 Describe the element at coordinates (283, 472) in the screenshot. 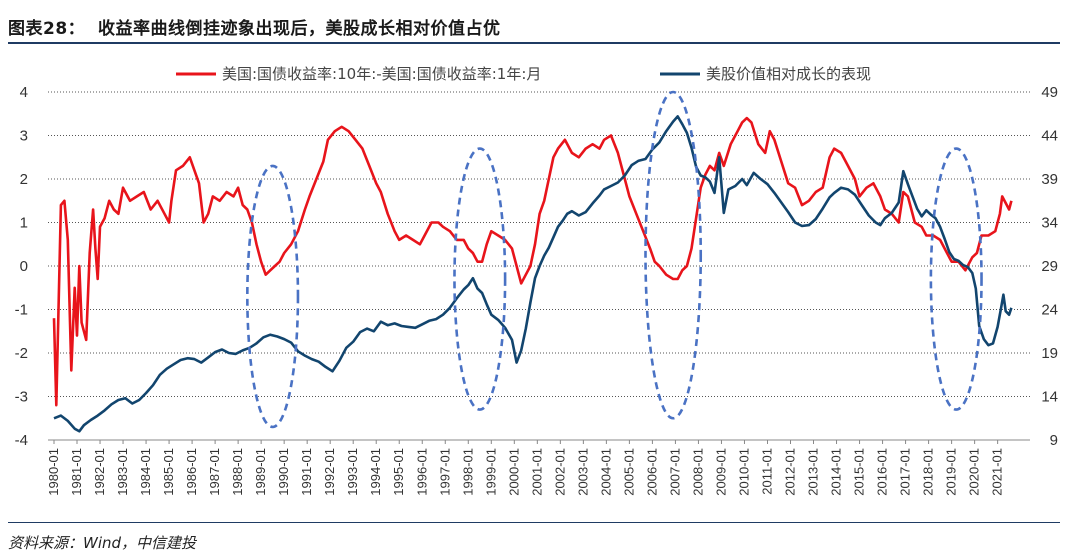

I see `x-tick-label: 1990-01` at that location.